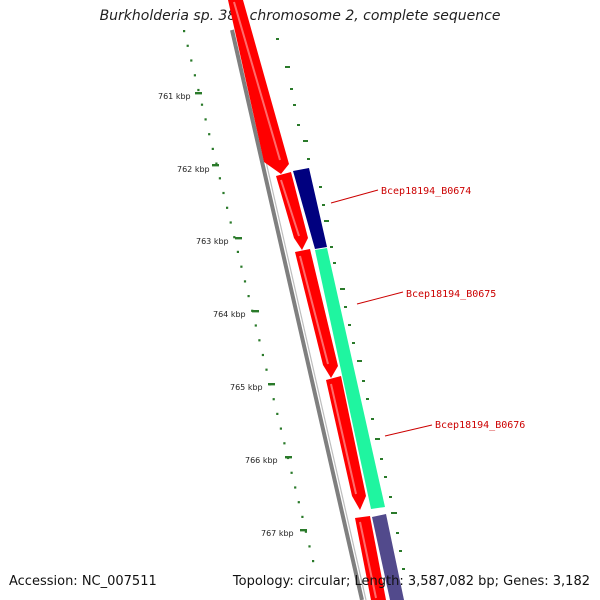  I want to click on tick-label: 765 kbp, so click(246, 387).